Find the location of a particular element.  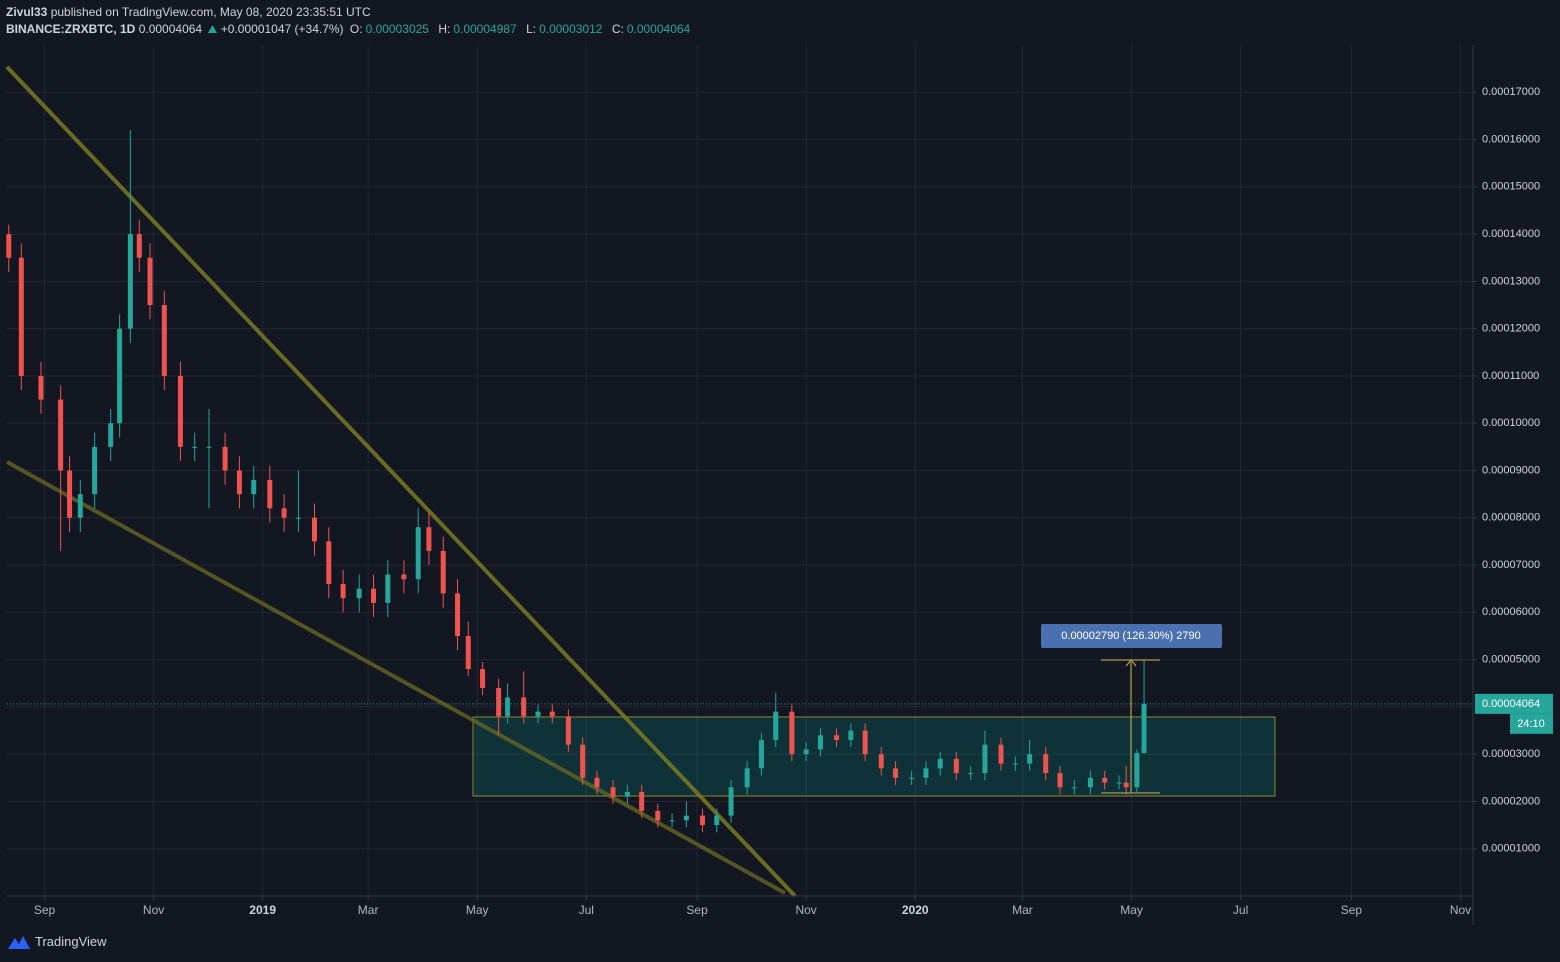

l-value: 0.00003012 is located at coordinates (571, 29).